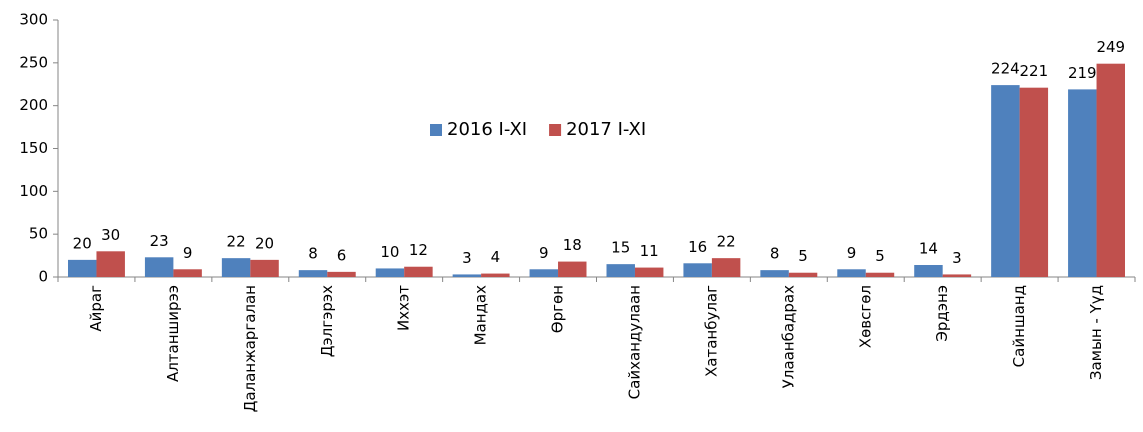 This screenshot has width=1143, height=432. I want to click on y-tick-label: 150, so click(33, 148).